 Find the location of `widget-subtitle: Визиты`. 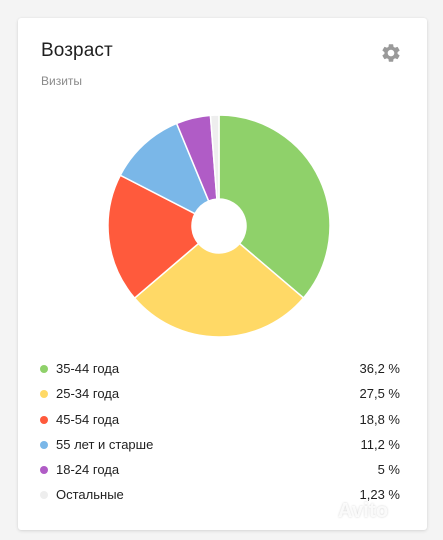

widget-subtitle: Визиты is located at coordinates (62, 81).